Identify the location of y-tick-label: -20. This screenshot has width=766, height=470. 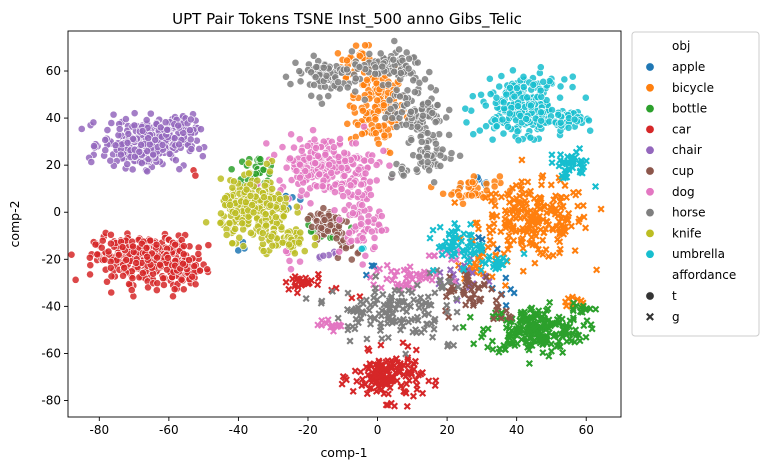
(51, 259).